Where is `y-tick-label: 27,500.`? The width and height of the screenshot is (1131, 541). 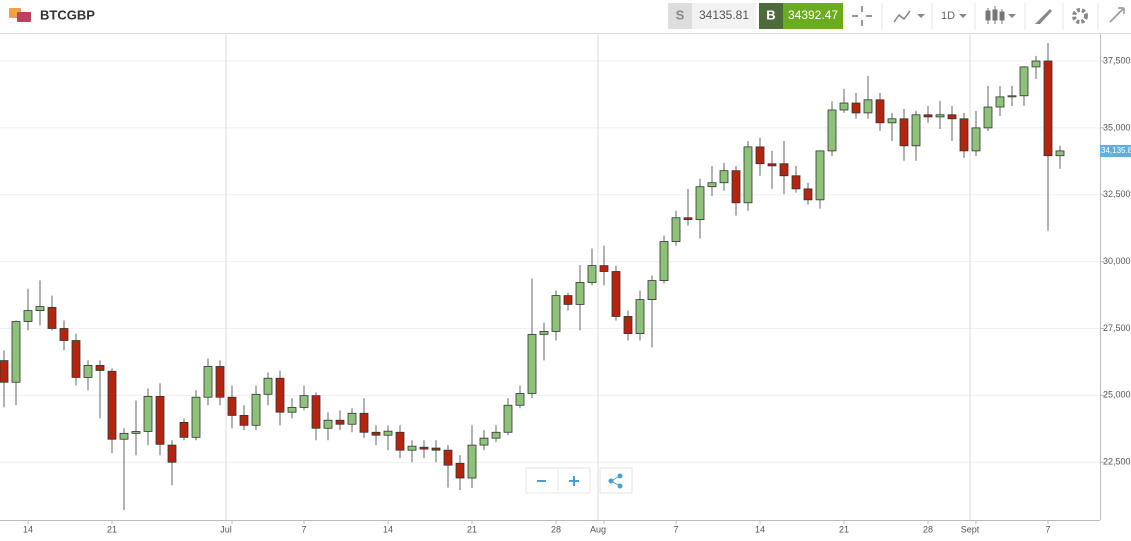 y-tick-label: 27,500. is located at coordinates (1117, 328).